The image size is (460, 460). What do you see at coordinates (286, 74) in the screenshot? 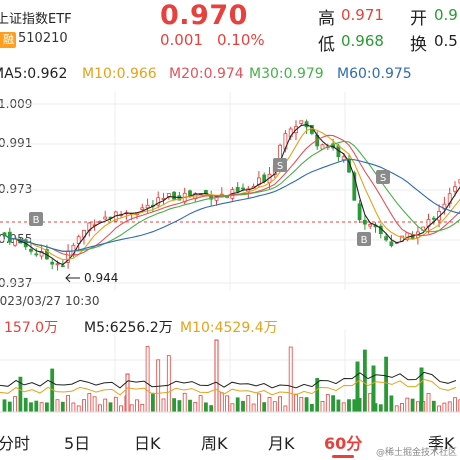
I see `ma30-legend: M30:0.979` at bounding box center [286, 74].